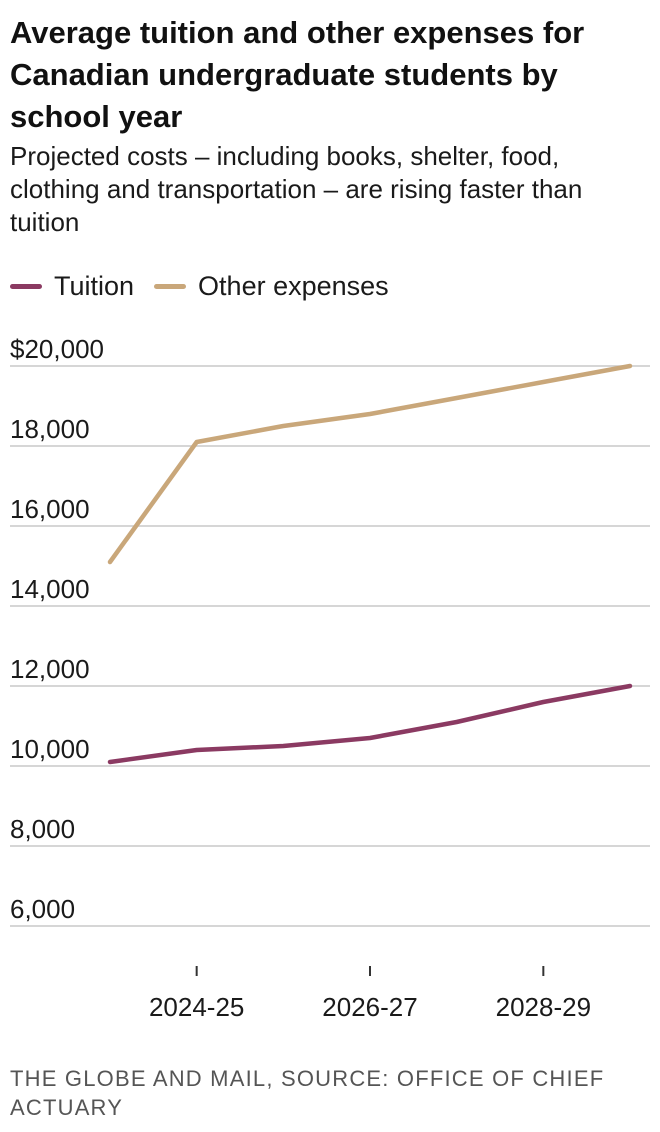 This screenshot has height=1132, width=660. Describe the element at coordinates (50, 749) in the screenshot. I see `y-tick-label: 10,000` at that location.